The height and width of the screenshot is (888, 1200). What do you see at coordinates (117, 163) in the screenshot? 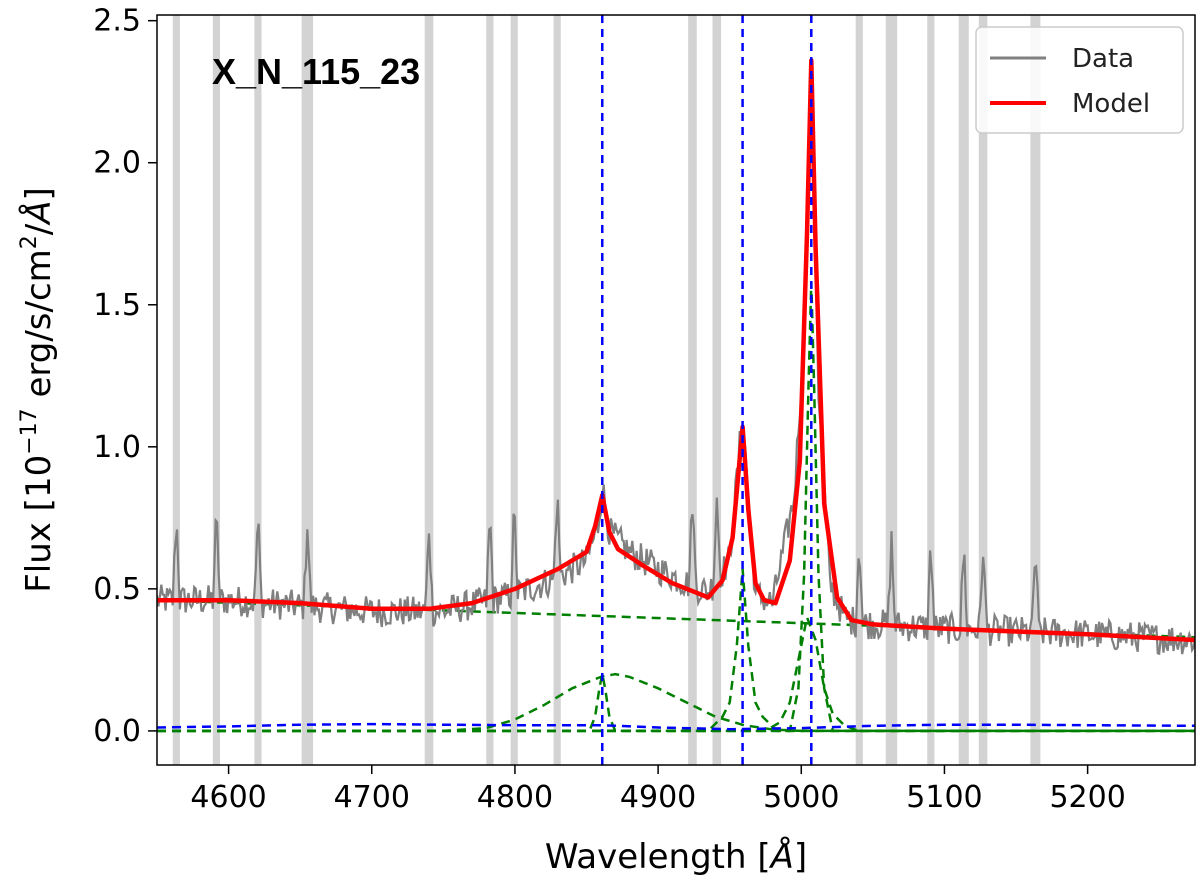
I see `y-tick-label-4: 2.0` at bounding box center [117, 163].